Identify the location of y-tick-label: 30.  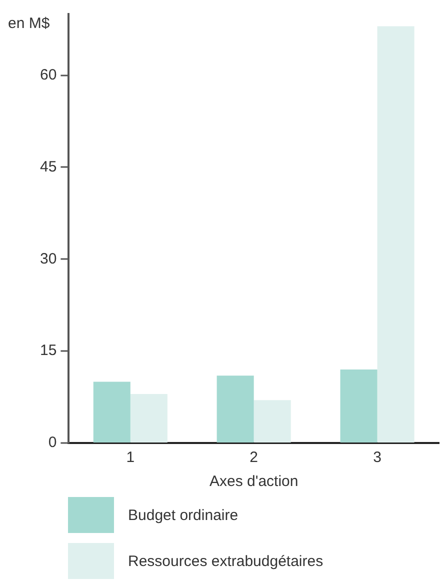
(48, 259).